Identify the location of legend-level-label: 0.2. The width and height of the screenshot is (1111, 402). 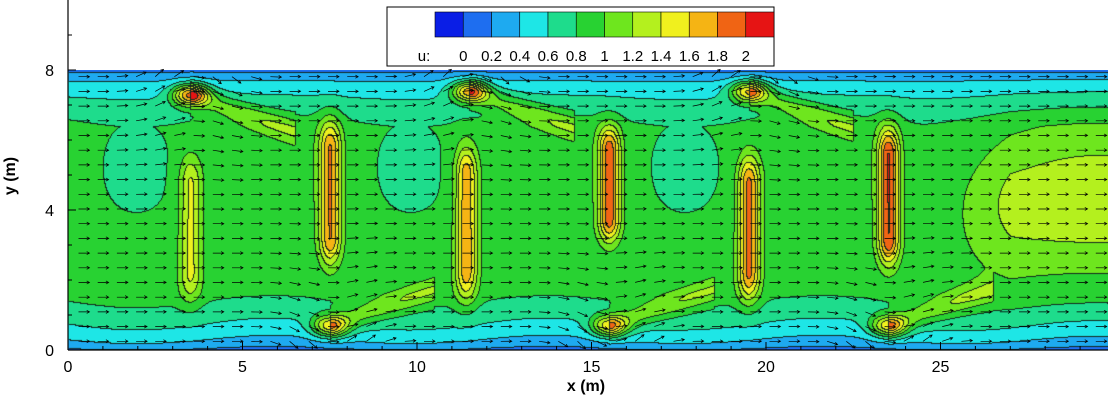
(491, 56).